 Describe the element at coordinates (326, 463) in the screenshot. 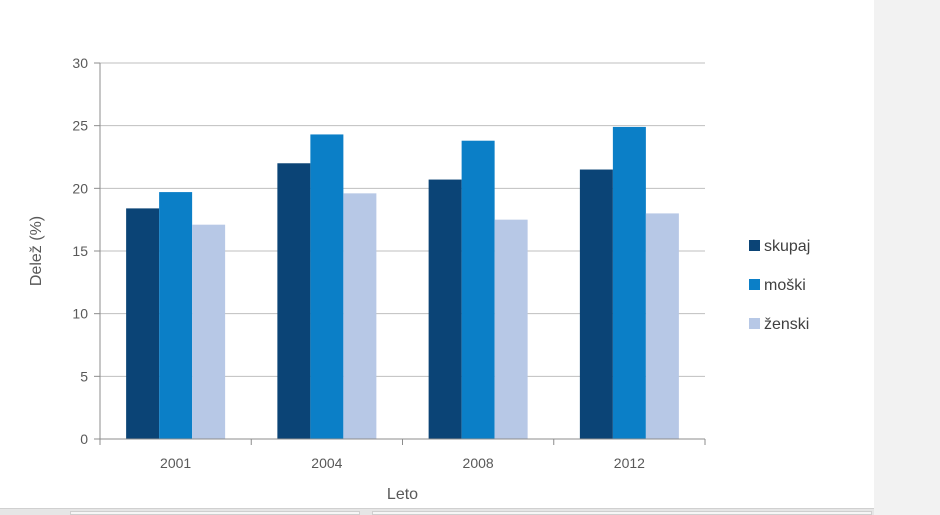

I see `x-tick-label: 2004` at that location.